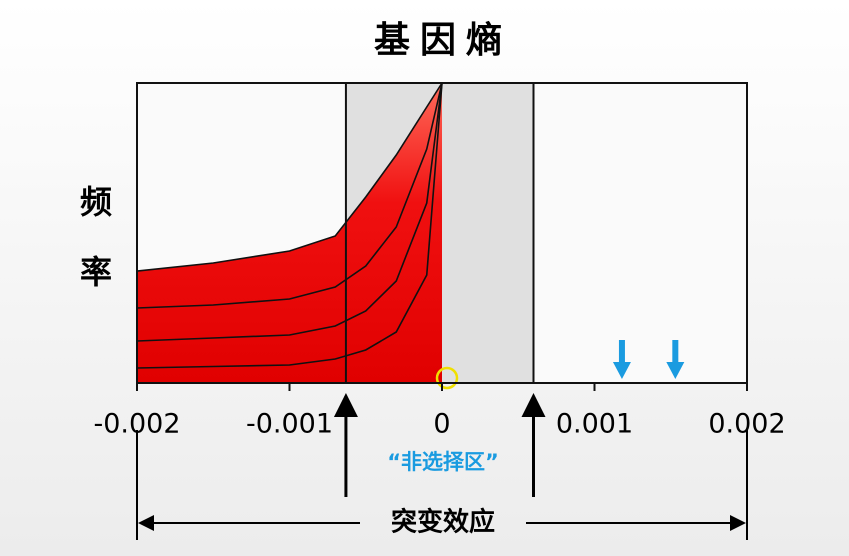 This screenshot has height=556, width=849. What do you see at coordinates (443, 522) in the screenshot?
I see `bottom-label: 突变效应` at bounding box center [443, 522].